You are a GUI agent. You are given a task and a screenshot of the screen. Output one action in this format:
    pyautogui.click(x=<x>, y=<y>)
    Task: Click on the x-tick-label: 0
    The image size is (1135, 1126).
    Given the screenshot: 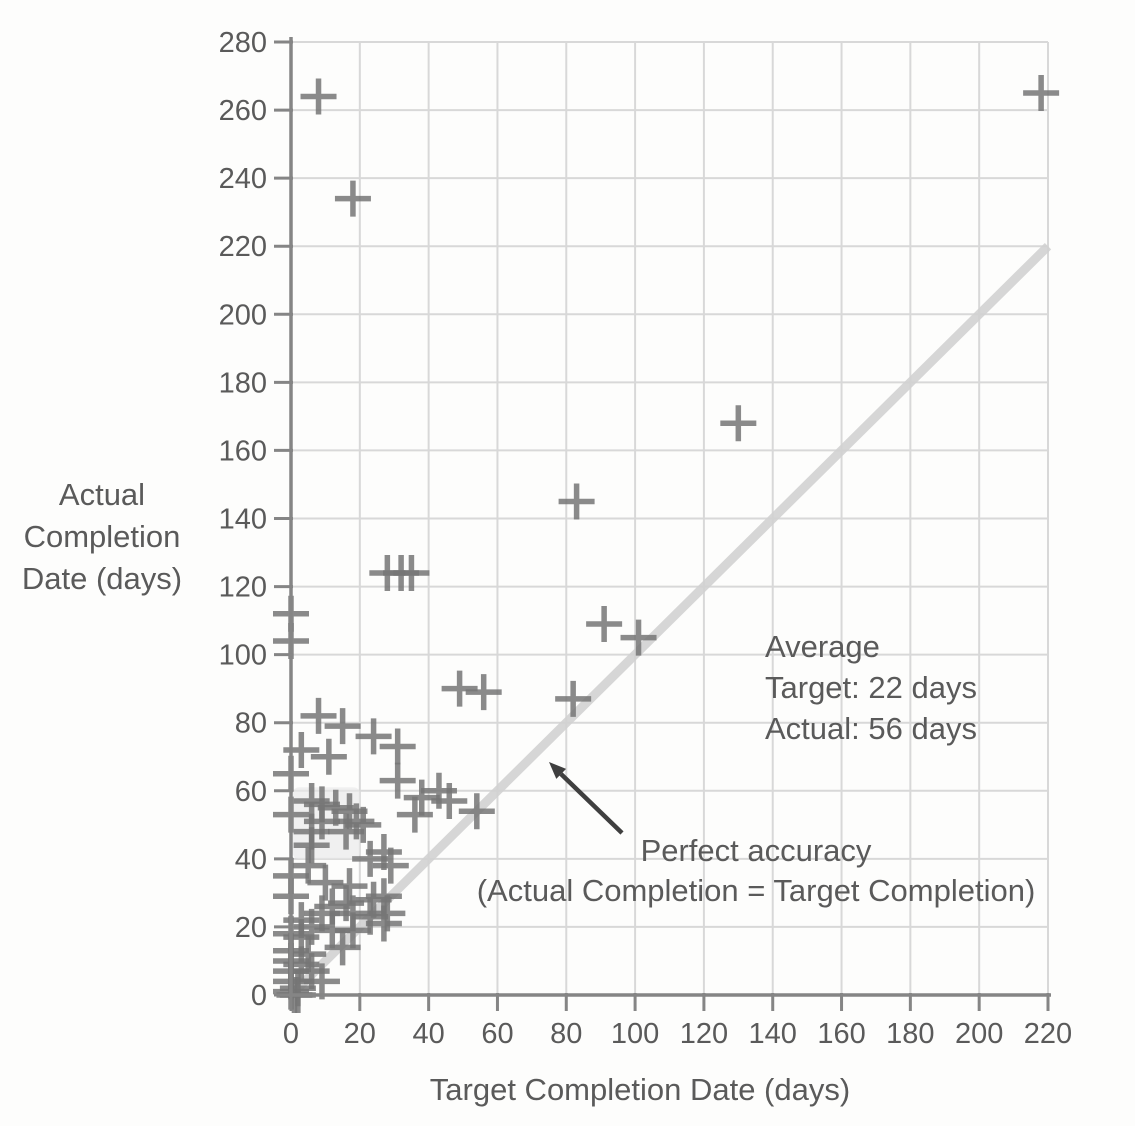 What is the action you would take?
    pyautogui.click(x=291, y=1034)
    